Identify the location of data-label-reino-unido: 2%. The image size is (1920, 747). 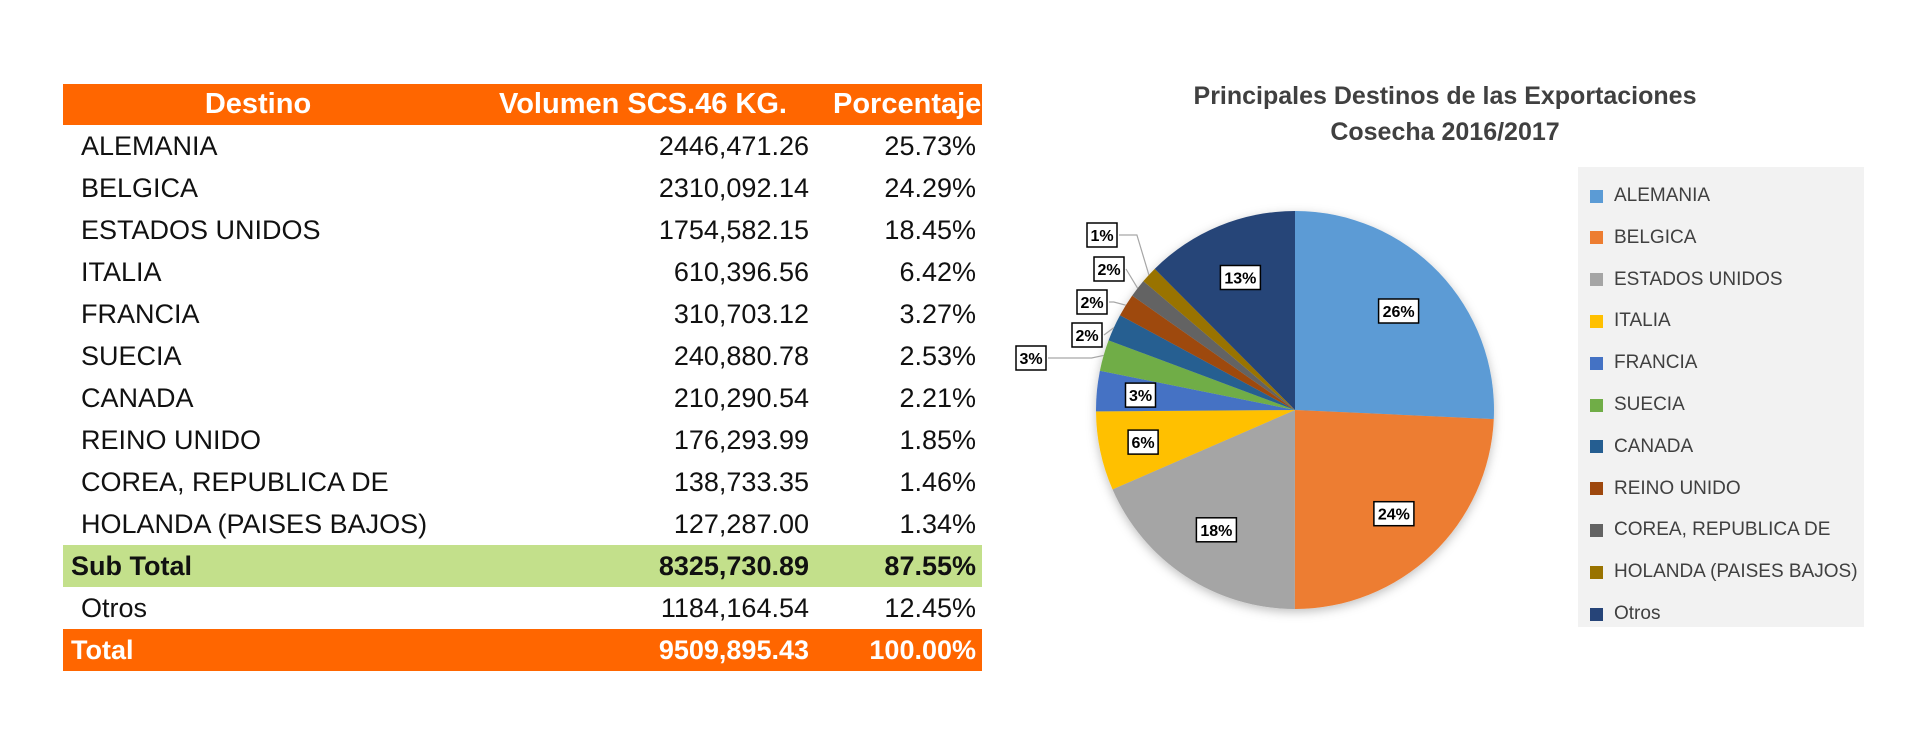
(1091, 303).